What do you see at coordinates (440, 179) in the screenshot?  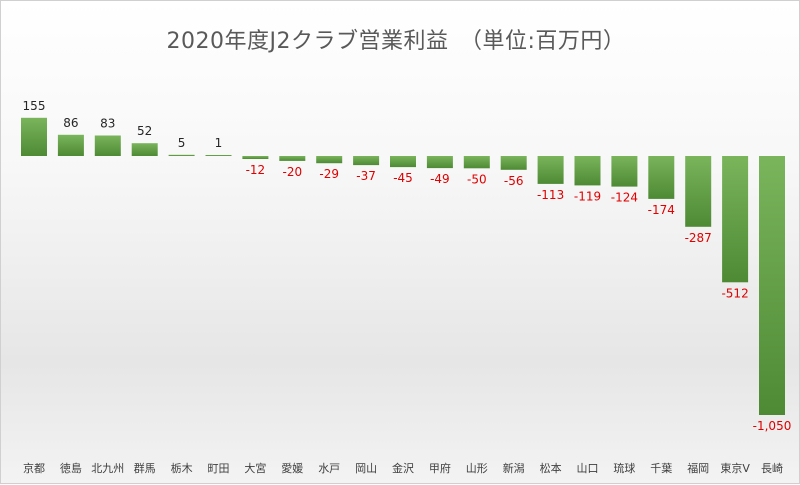 I see `value-label-甲府: -49` at bounding box center [440, 179].